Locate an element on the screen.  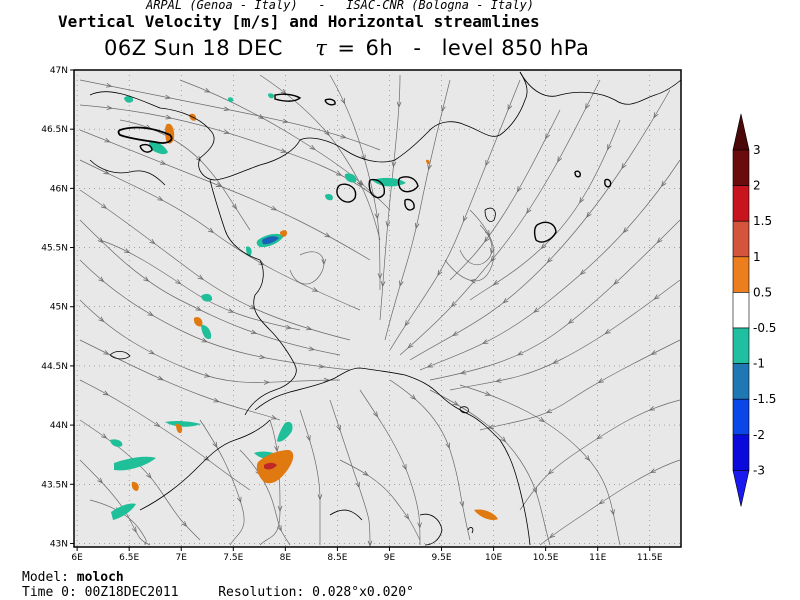
colorbar-label: -1.5 is located at coordinates (764, 399).